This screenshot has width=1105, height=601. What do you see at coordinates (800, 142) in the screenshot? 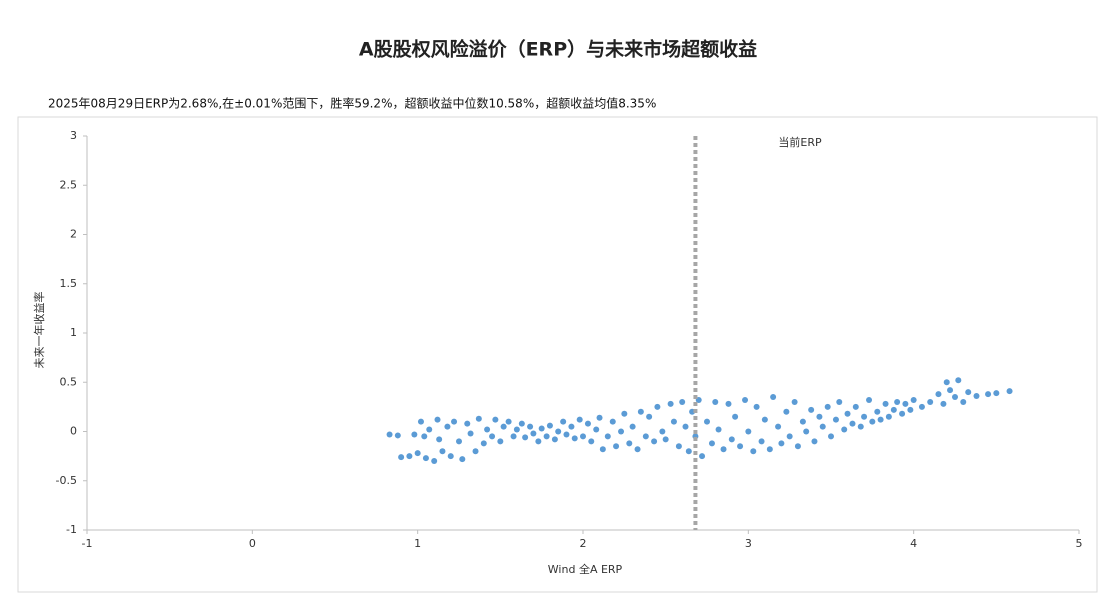
I see `annotation: 当前ERP` at bounding box center [800, 142].